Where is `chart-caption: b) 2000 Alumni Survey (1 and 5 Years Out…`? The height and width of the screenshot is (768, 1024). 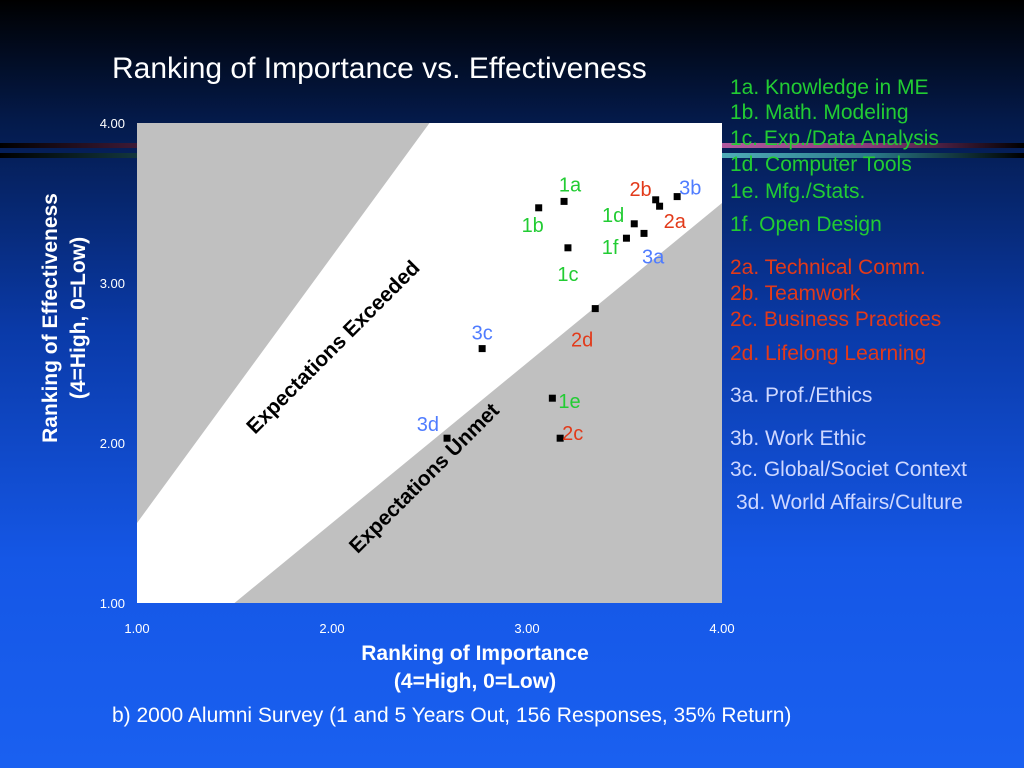
chart-caption: b) 2000 Alumni Survey (1 and 5 Years Out… is located at coordinates (452, 715).